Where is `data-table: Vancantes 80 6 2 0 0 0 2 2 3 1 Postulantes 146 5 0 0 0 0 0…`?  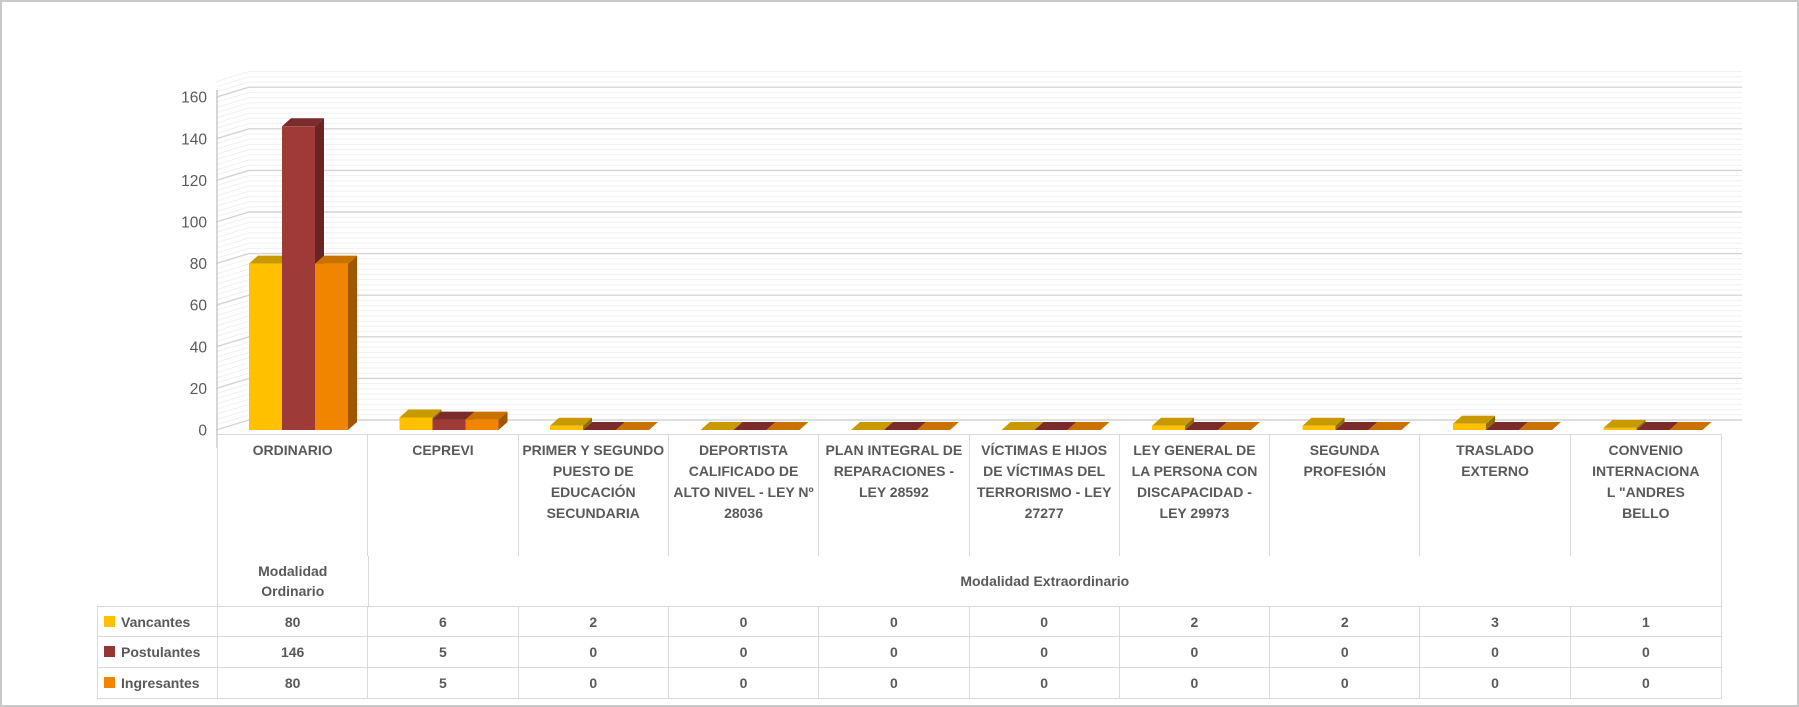 data-table: Vancantes 80 6 2 0 0 0 2 2 3 1 Postulantes 146 5 0 0 0 0 0… is located at coordinates (909, 652).